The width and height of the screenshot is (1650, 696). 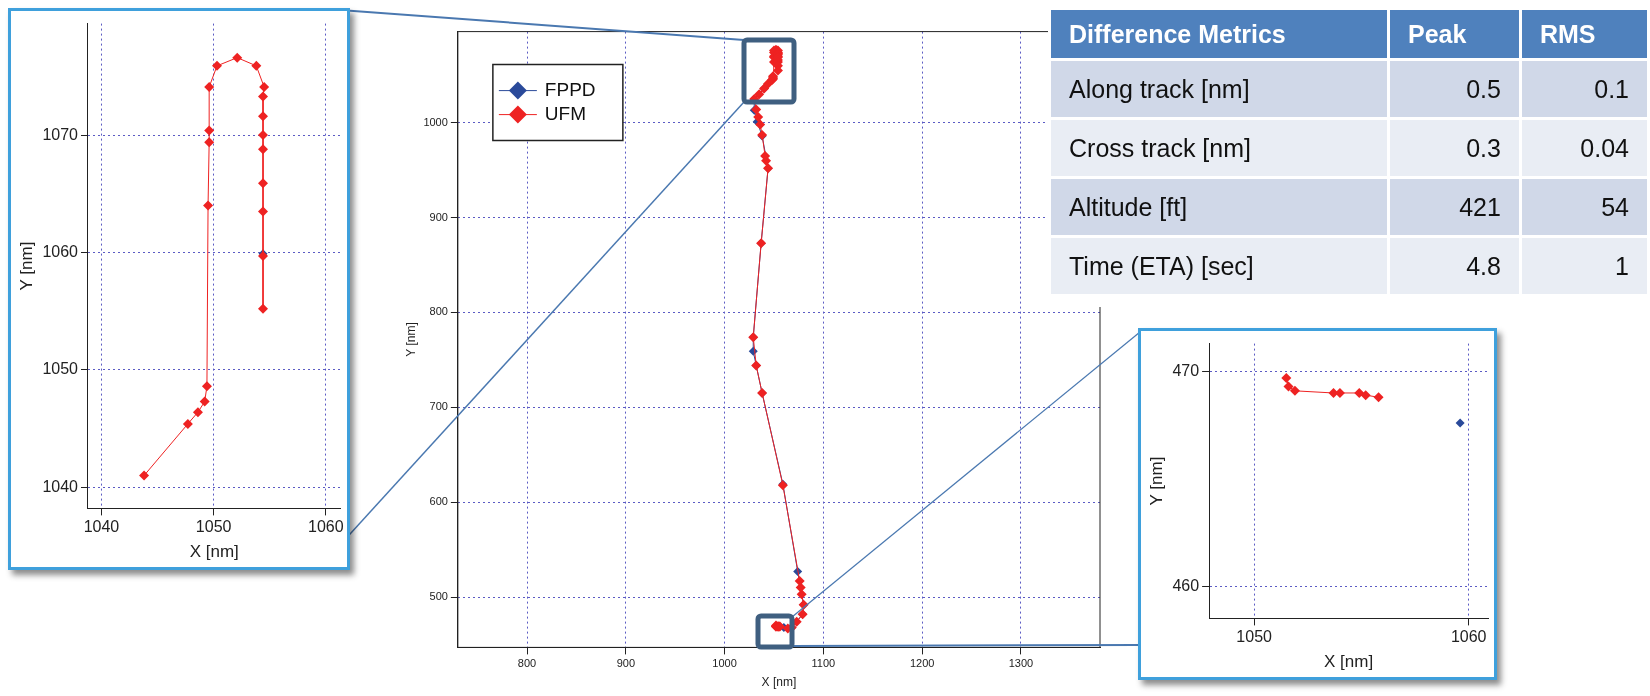 I want to click on data-label: 0.5, so click(x=1454, y=89).